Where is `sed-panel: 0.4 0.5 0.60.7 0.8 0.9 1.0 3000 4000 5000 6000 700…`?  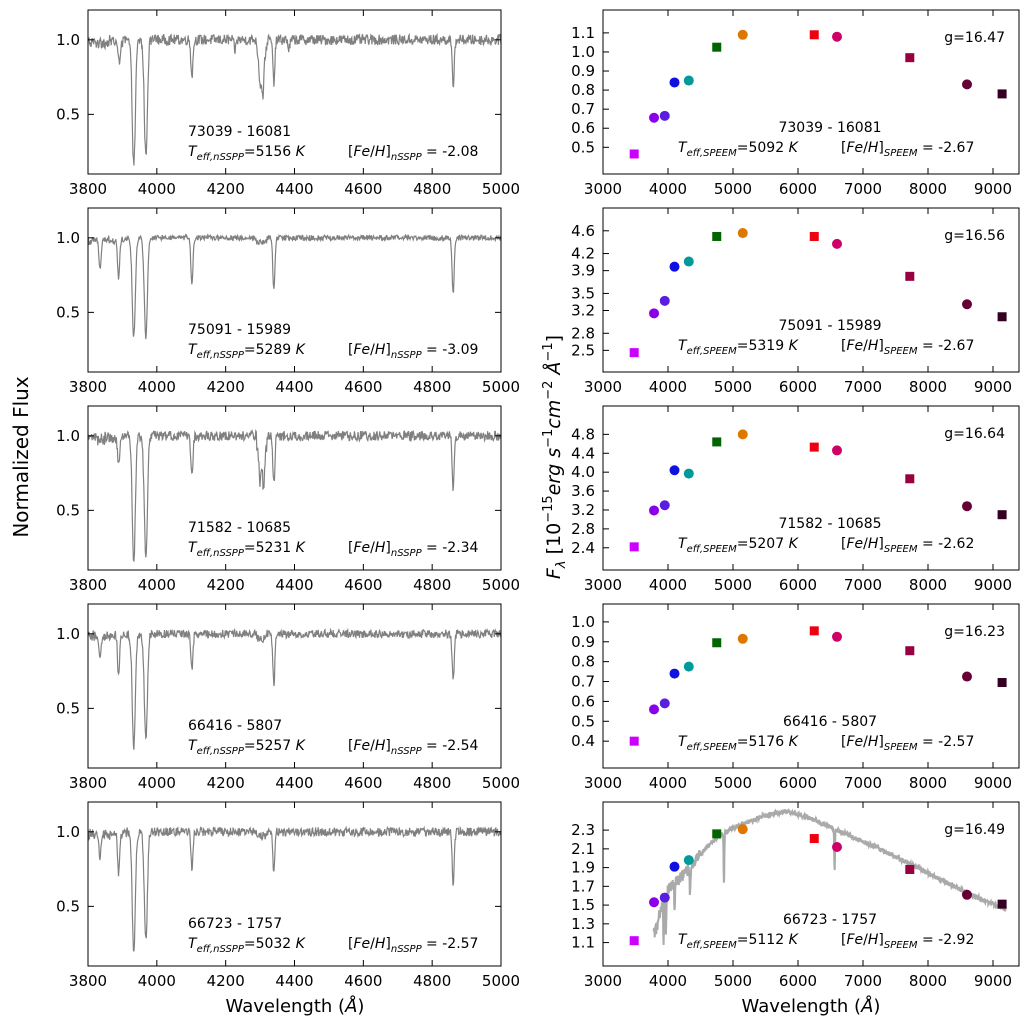 sed-panel: 0.4 0.5 0.60.7 0.8 0.9 1.0 3000 4000 5000 6000 700… is located at coordinates (795, 697).